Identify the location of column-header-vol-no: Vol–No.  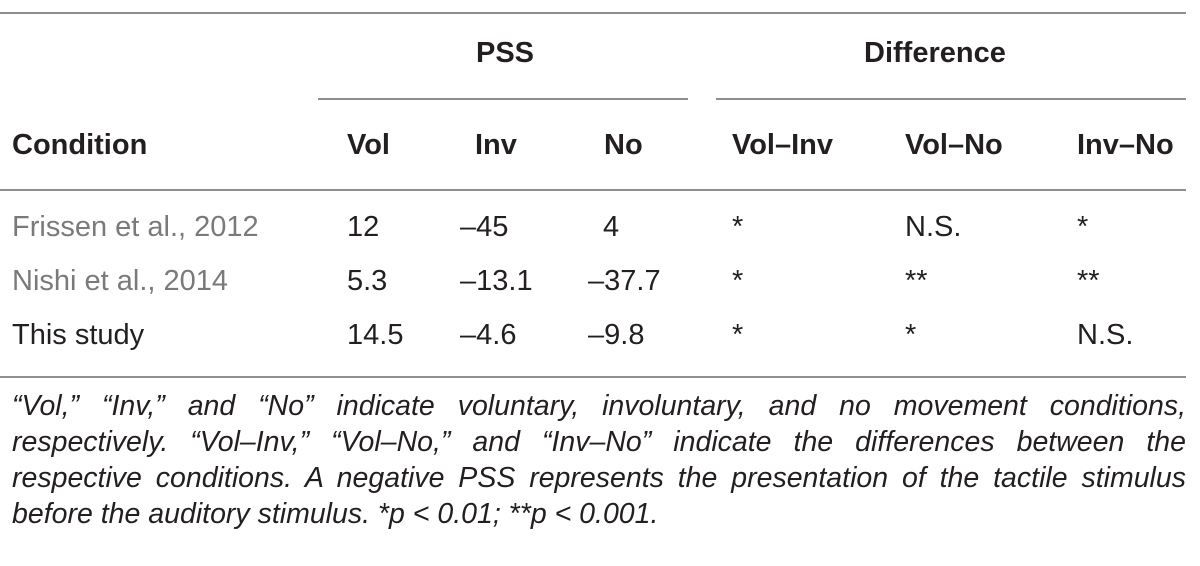
(954, 145).